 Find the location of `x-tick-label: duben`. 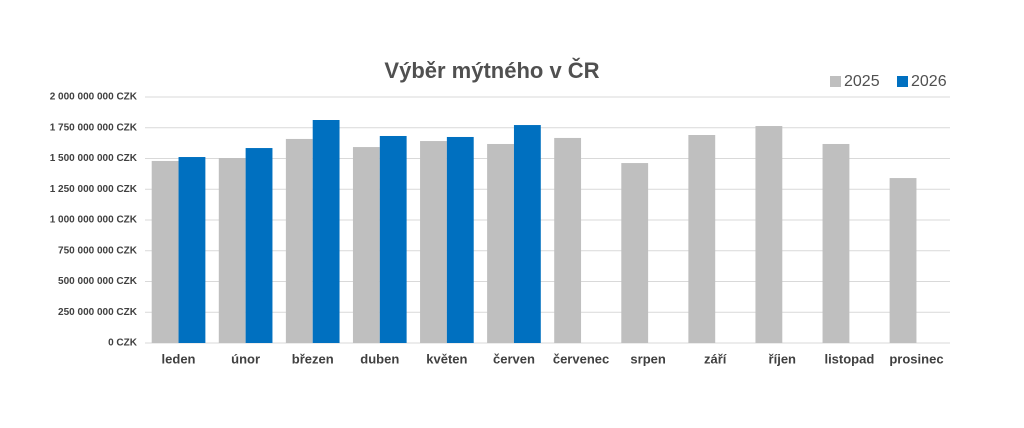

x-tick-label: duben is located at coordinates (379, 358).